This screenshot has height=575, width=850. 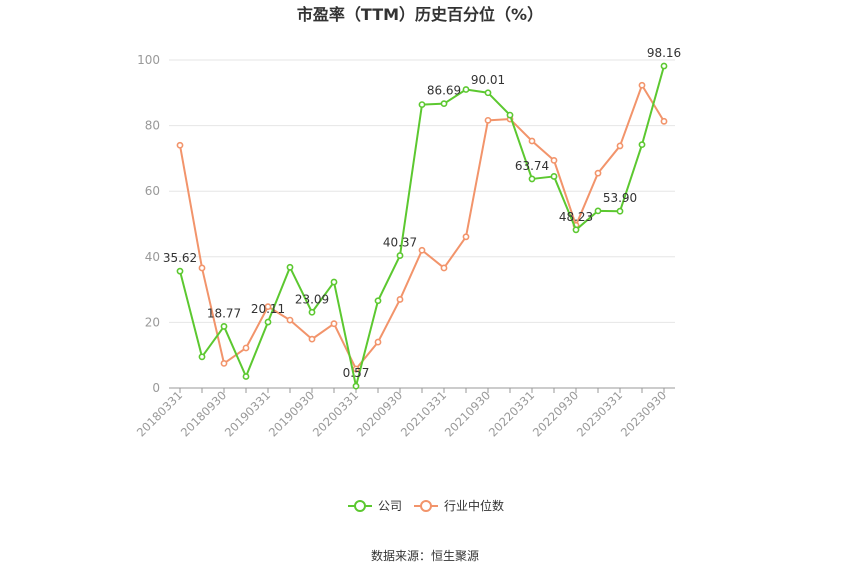 What do you see at coordinates (474, 505) in the screenshot?
I see `legend-label: 行业中位数` at bounding box center [474, 505].